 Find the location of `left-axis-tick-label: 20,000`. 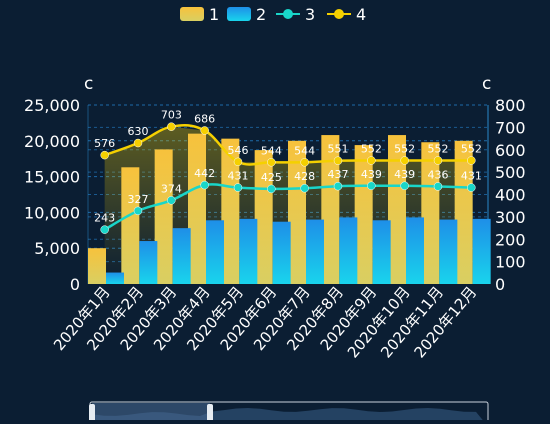

left-axis-tick-label: 20,000 is located at coordinates (52, 141).